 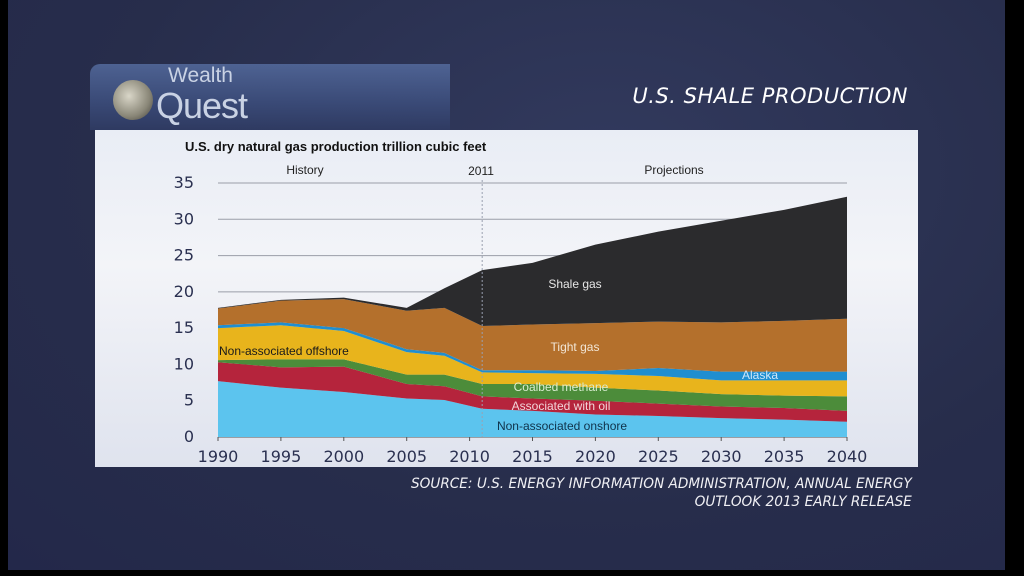 I want to click on x-tick-label: 2015, so click(x=532, y=456).